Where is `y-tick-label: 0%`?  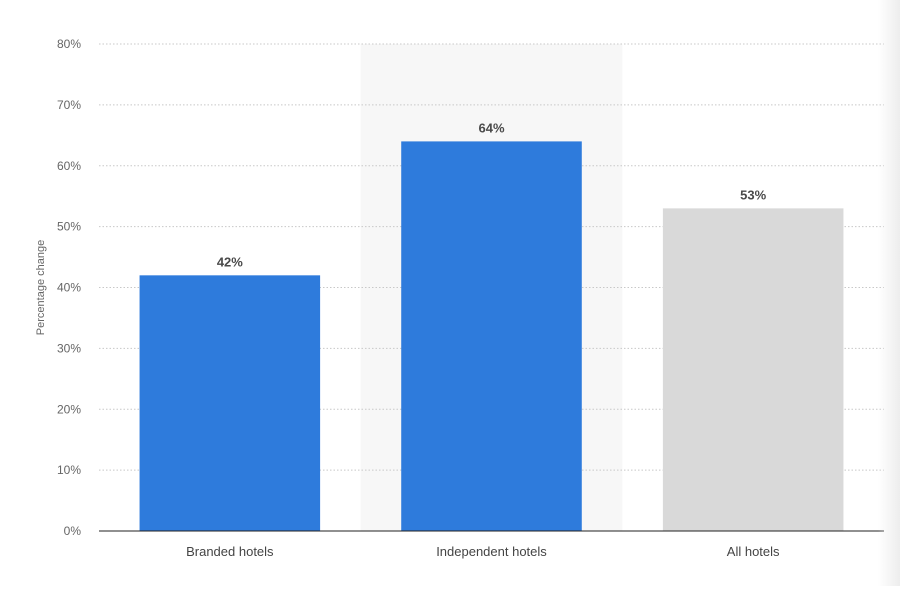
y-tick-label: 0% is located at coordinates (73, 531).